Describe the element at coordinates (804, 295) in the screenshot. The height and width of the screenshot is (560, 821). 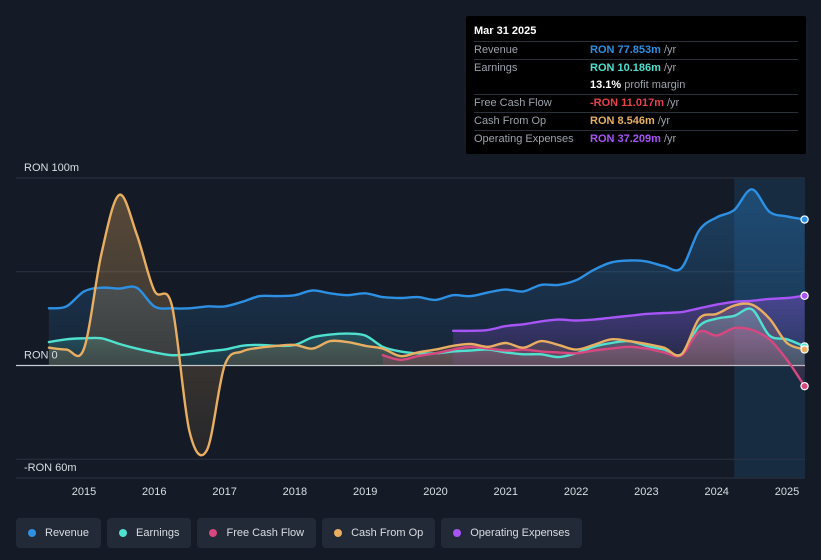
I see `endpoint-operating-expenses` at that location.